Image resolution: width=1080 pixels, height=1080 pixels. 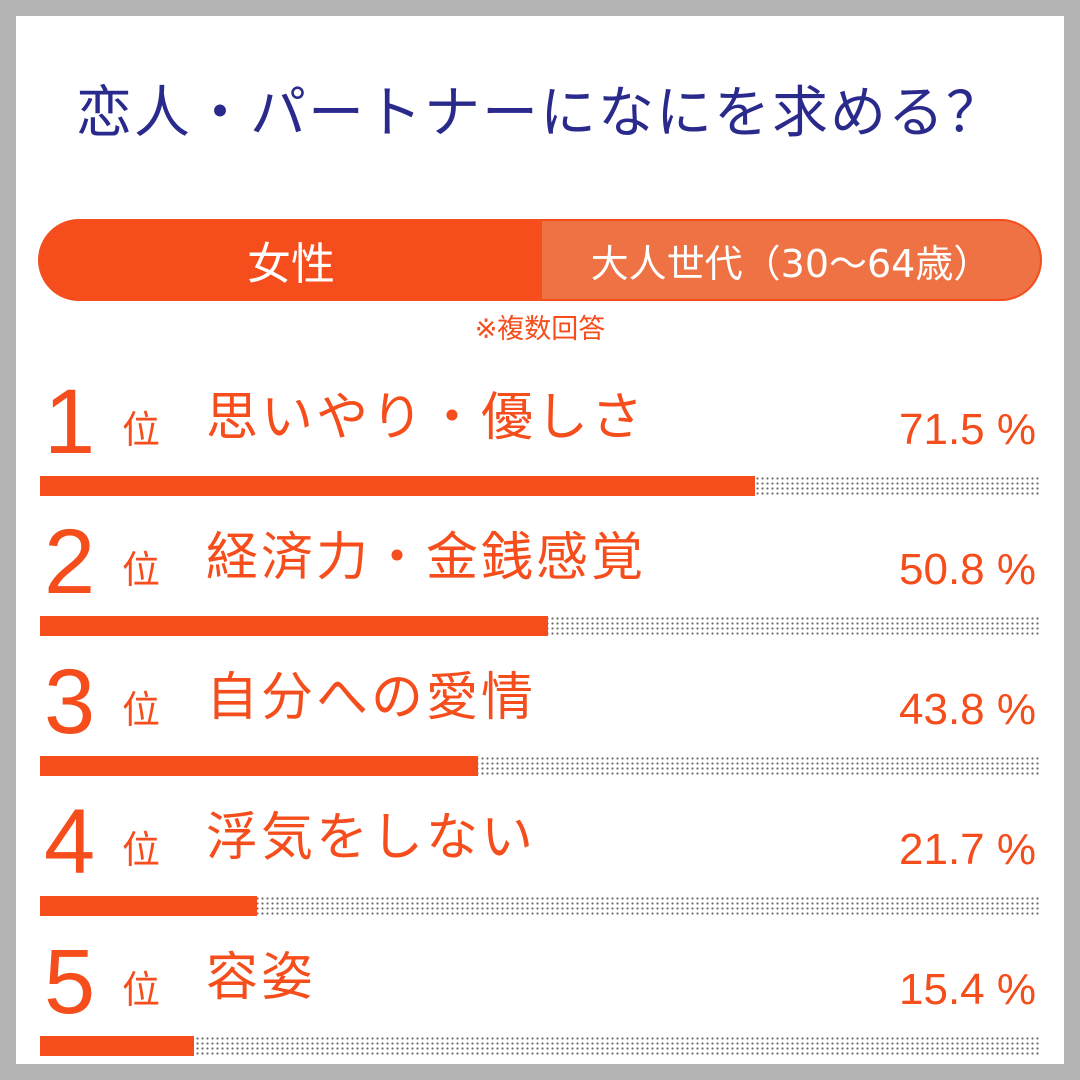 What do you see at coordinates (261, 978) in the screenshot?
I see `category-label: 容姿` at bounding box center [261, 978].